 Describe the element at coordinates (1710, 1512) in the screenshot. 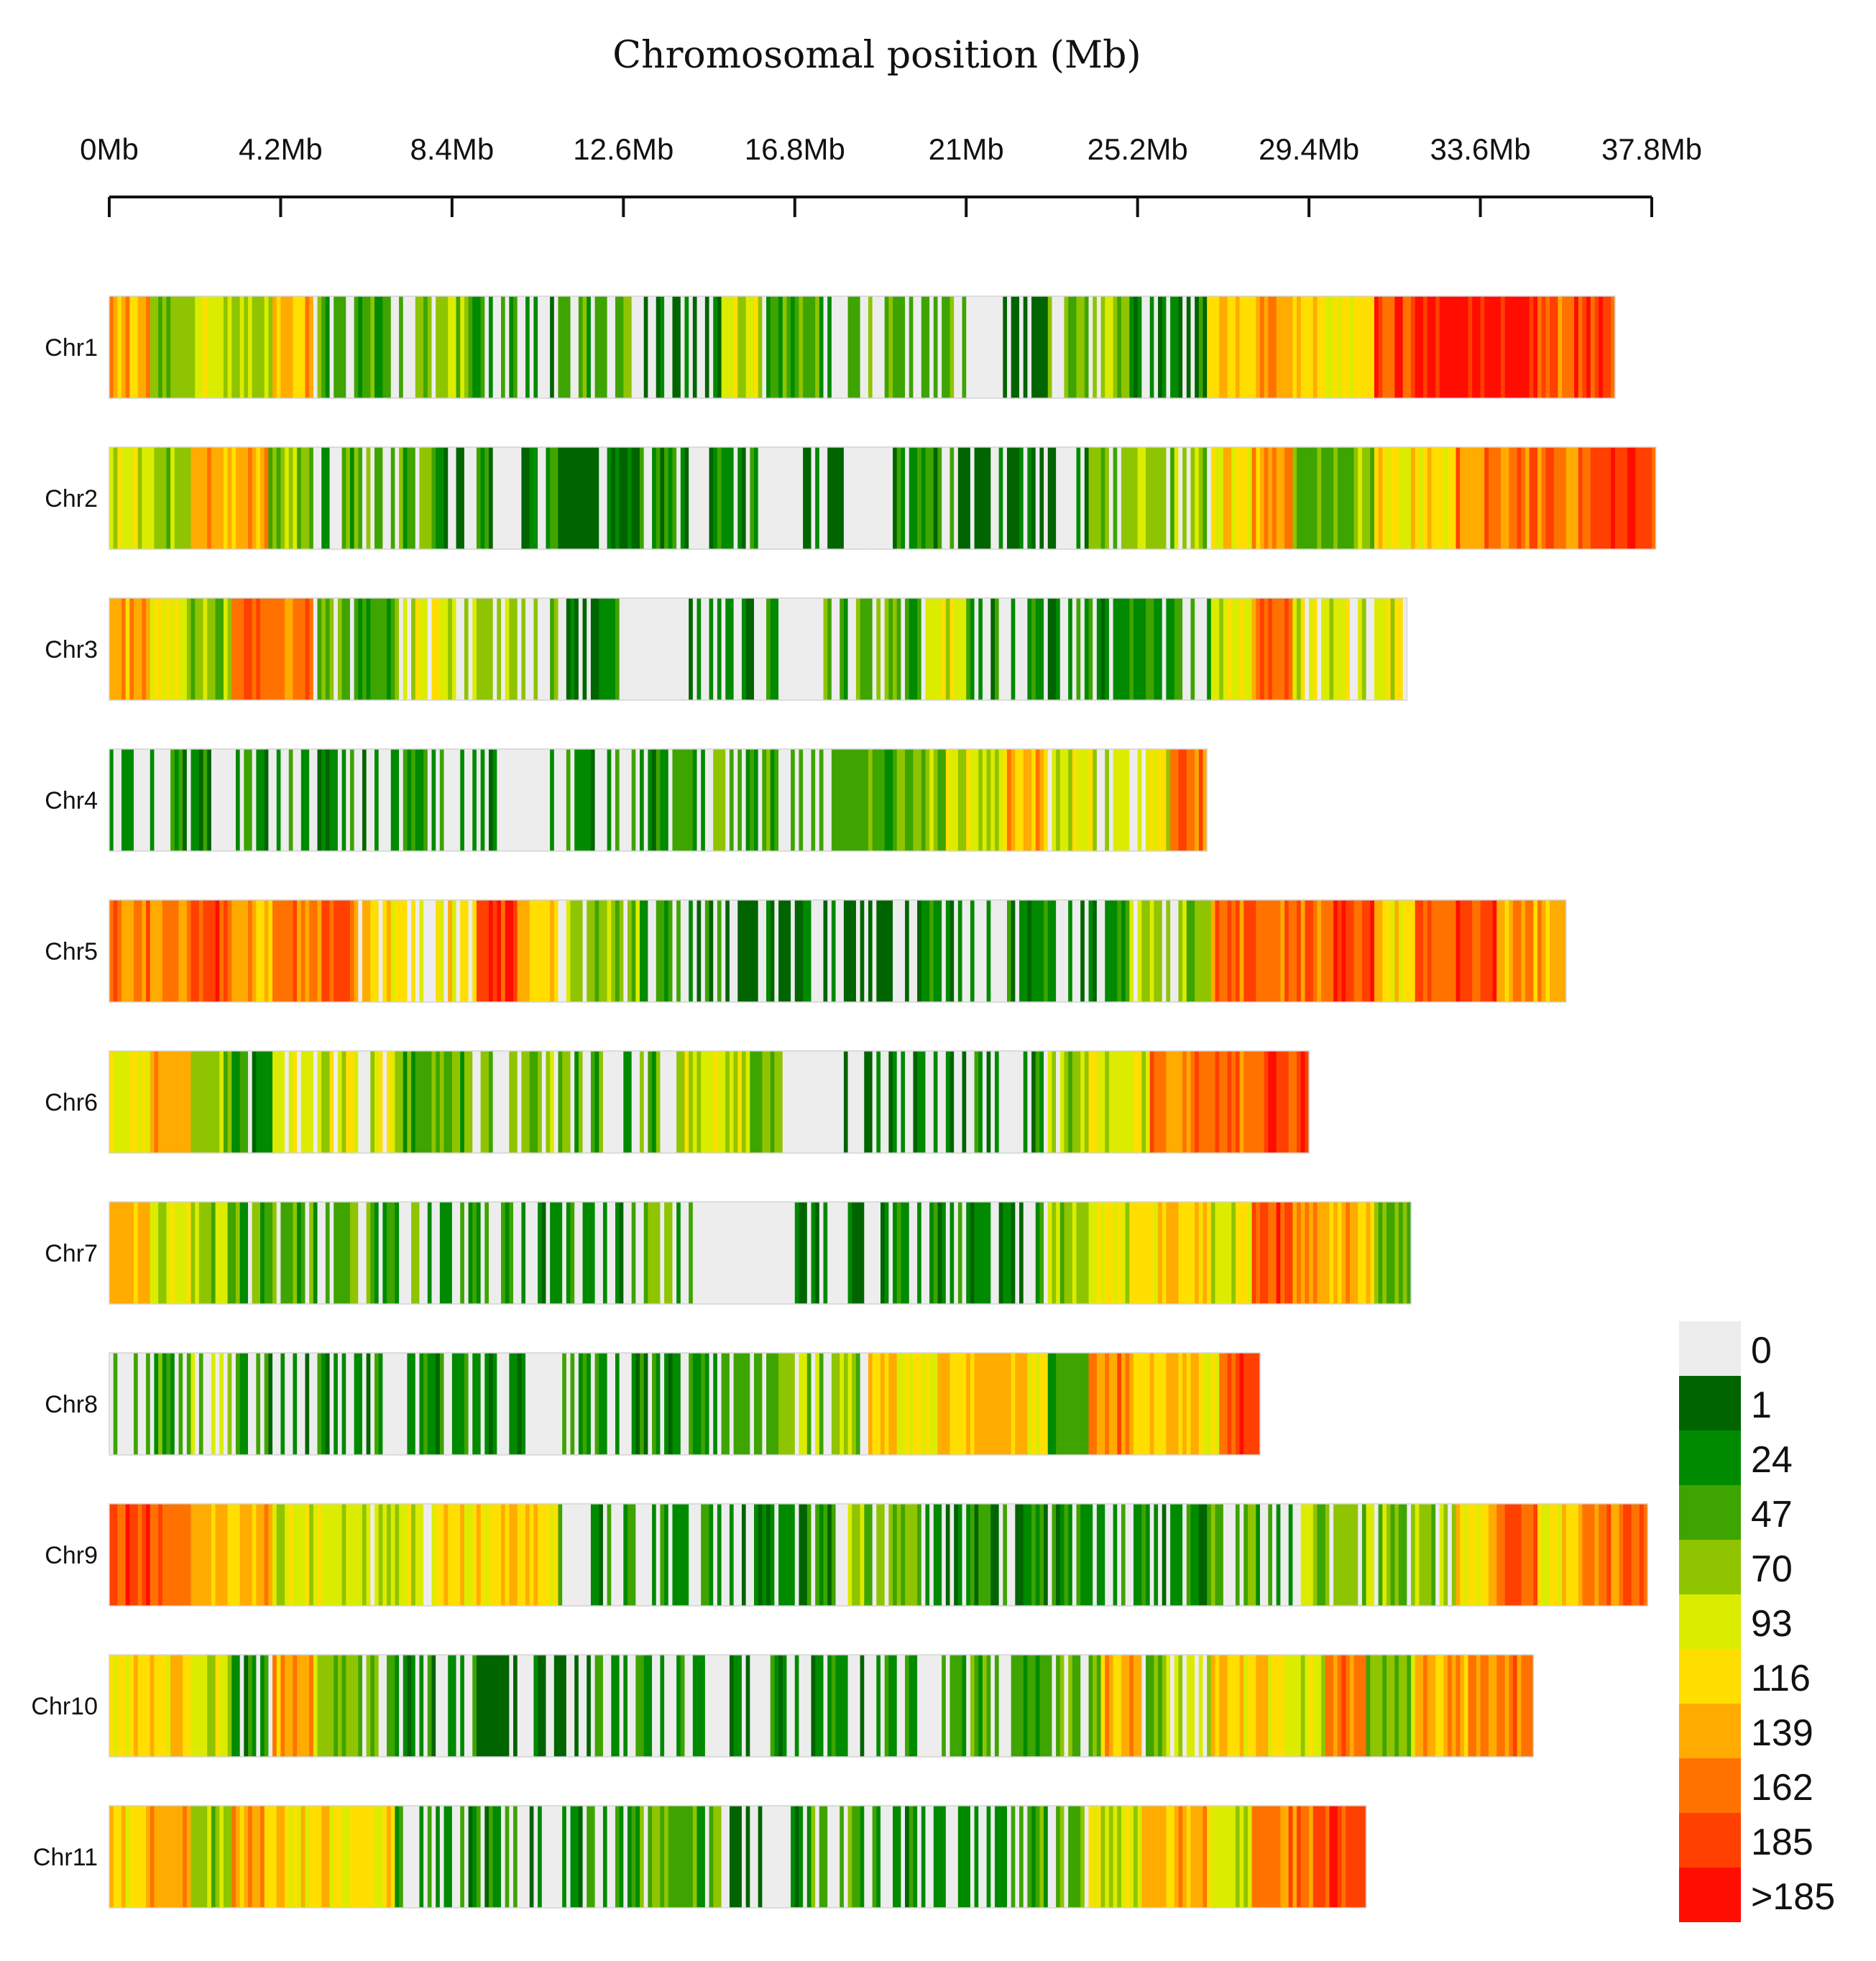

I see `legend-swatch` at that location.